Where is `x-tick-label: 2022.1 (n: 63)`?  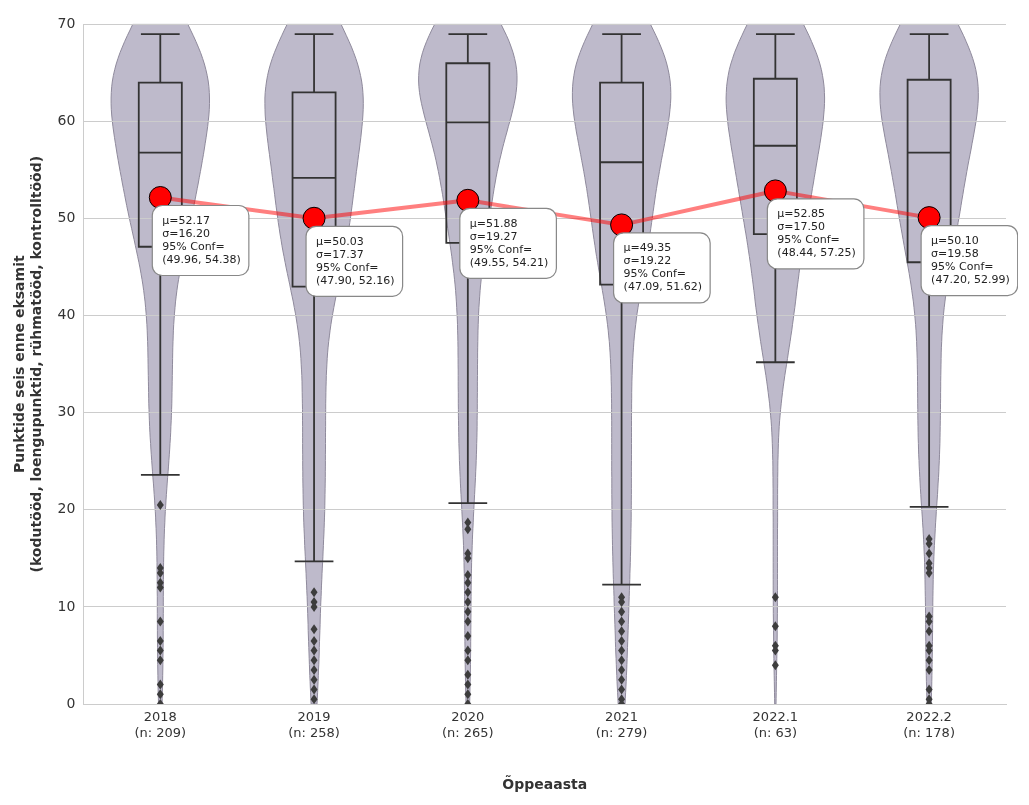
x-tick-label: 2022.1 (n: 63) is located at coordinates (775, 724).